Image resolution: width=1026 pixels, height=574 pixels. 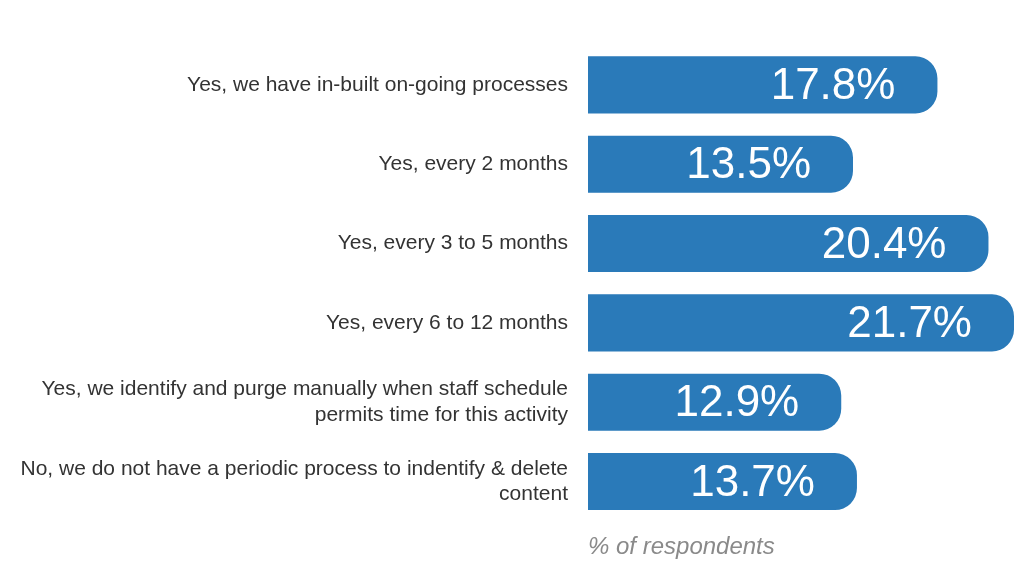 What do you see at coordinates (377, 83) in the screenshot?
I see `y-tick-label: Yes, we have in-built on-going processes` at bounding box center [377, 83].